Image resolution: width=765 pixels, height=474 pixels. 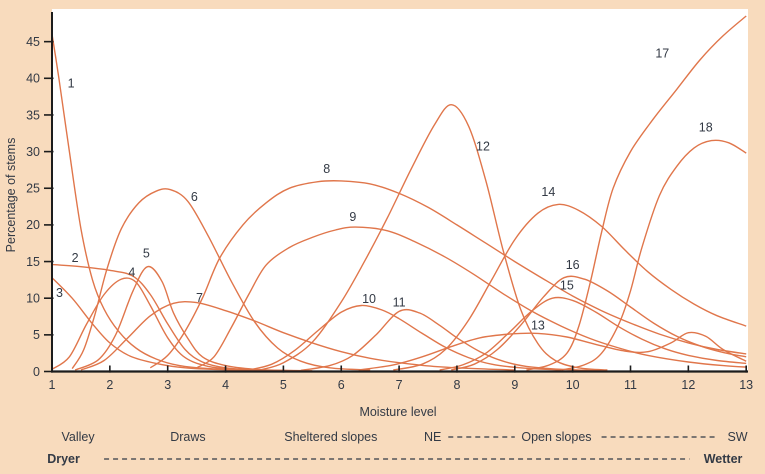 What do you see at coordinates (688, 385) in the screenshot?
I see `x-tick-label-12: 12` at bounding box center [688, 385].